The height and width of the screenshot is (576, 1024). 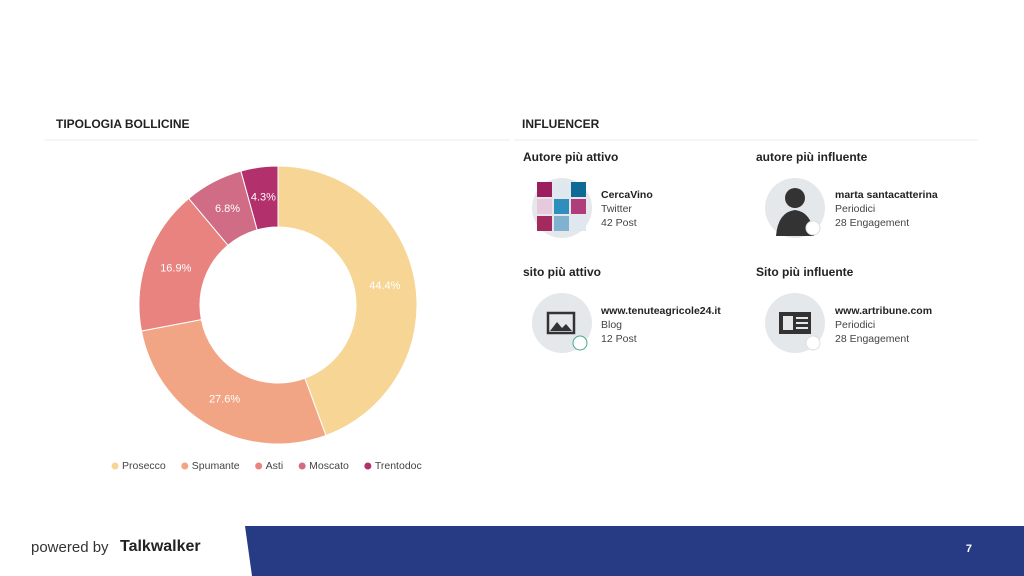 What do you see at coordinates (561, 124) in the screenshot?
I see `panel-title: INFLUENCER` at bounding box center [561, 124].